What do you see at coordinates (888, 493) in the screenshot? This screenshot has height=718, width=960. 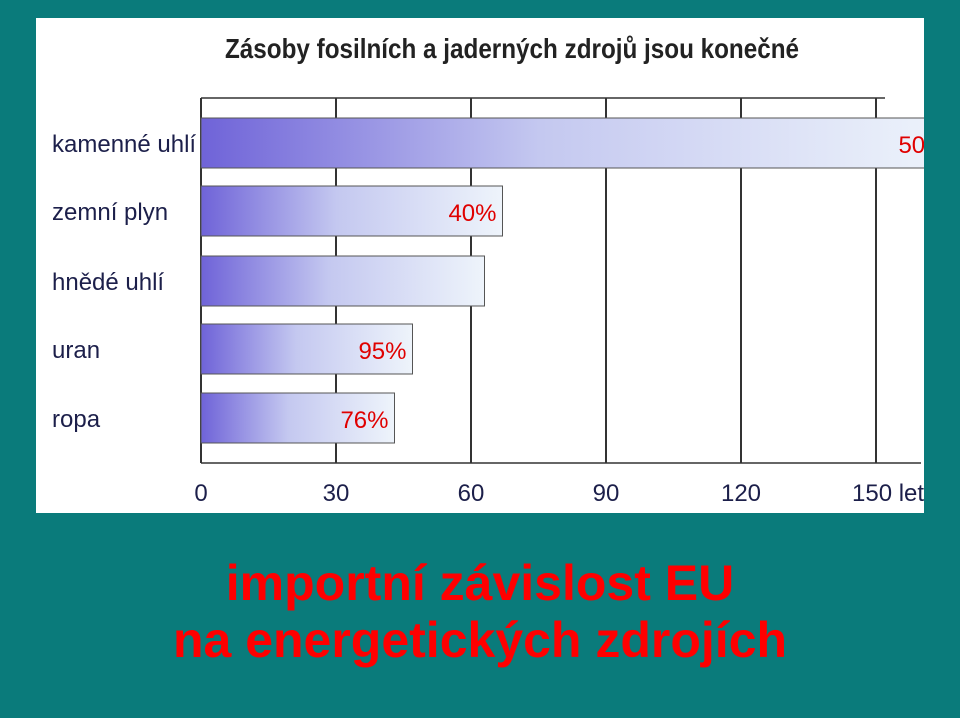 I see `x-tick-label-5: 150 let` at bounding box center [888, 493].